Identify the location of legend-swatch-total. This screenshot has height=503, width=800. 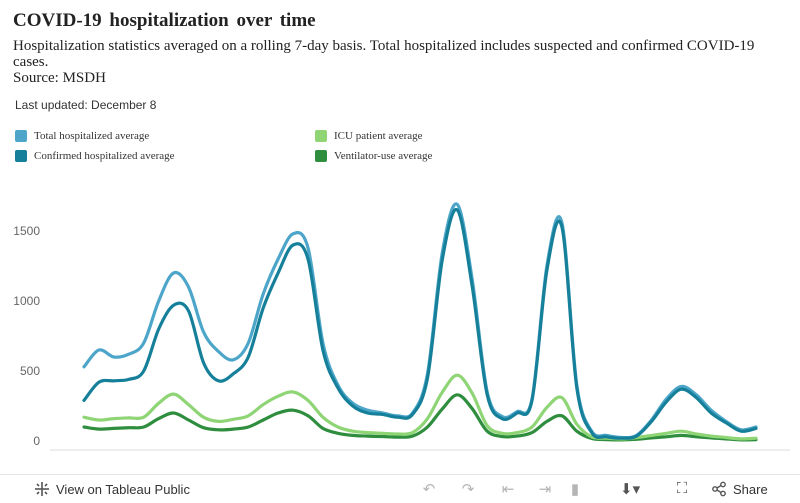
(21, 136).